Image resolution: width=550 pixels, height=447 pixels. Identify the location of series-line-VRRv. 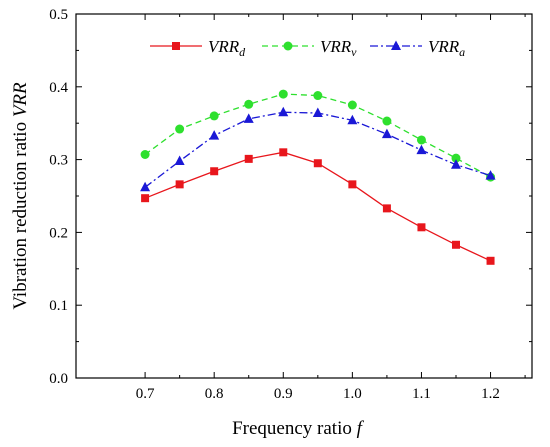
(317, 135).